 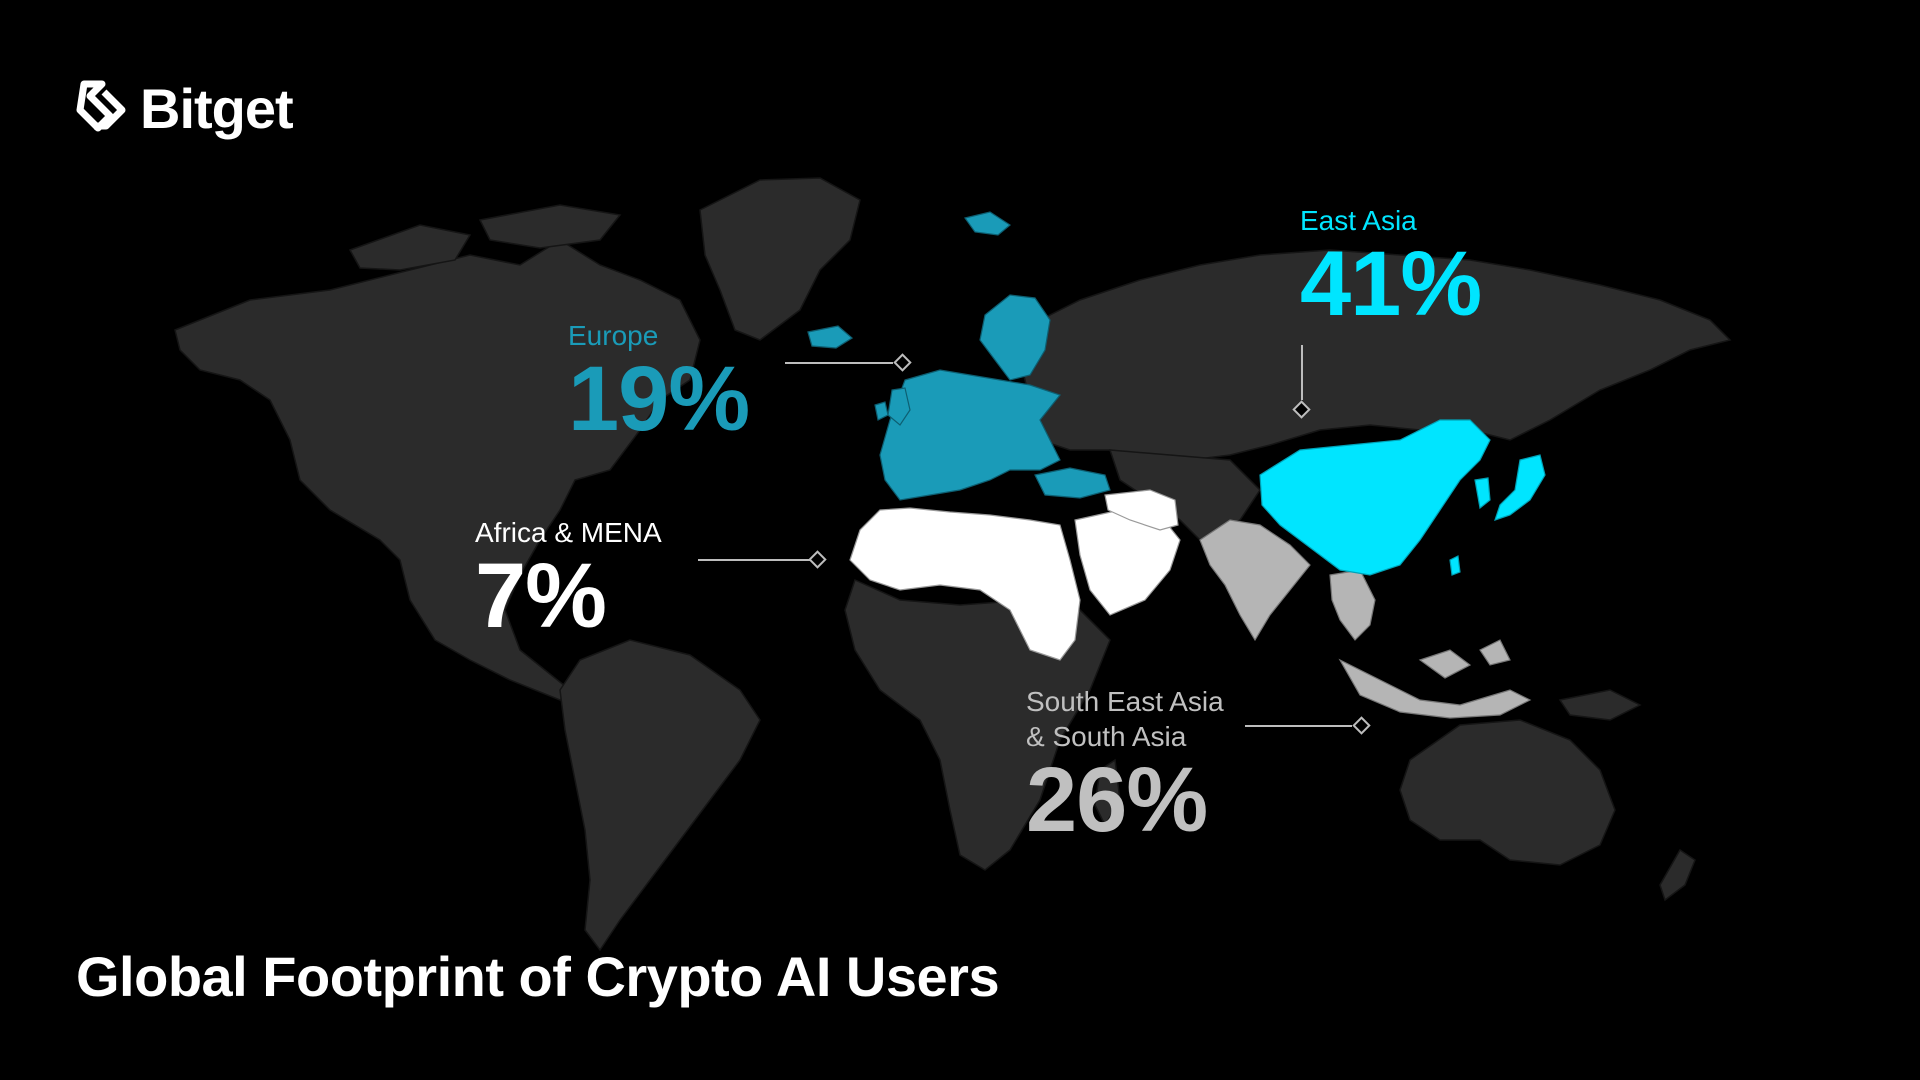 I want to click on region-africa-mena, so click(x=1015, y=575).